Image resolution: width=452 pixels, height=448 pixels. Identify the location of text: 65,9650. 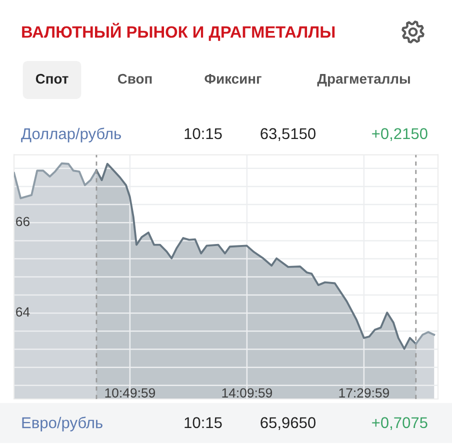
(288, 423).